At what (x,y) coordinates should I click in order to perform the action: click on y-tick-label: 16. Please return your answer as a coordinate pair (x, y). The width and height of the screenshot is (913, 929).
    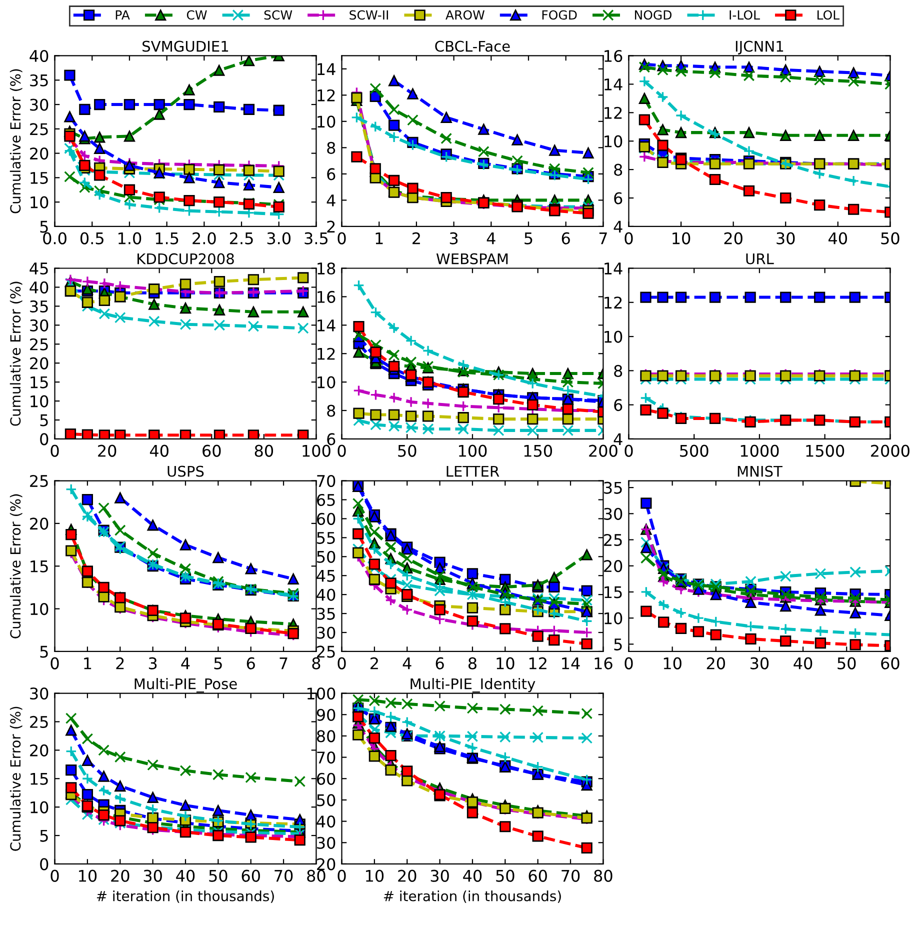
    Looking at the image, I should click on (613, 56).